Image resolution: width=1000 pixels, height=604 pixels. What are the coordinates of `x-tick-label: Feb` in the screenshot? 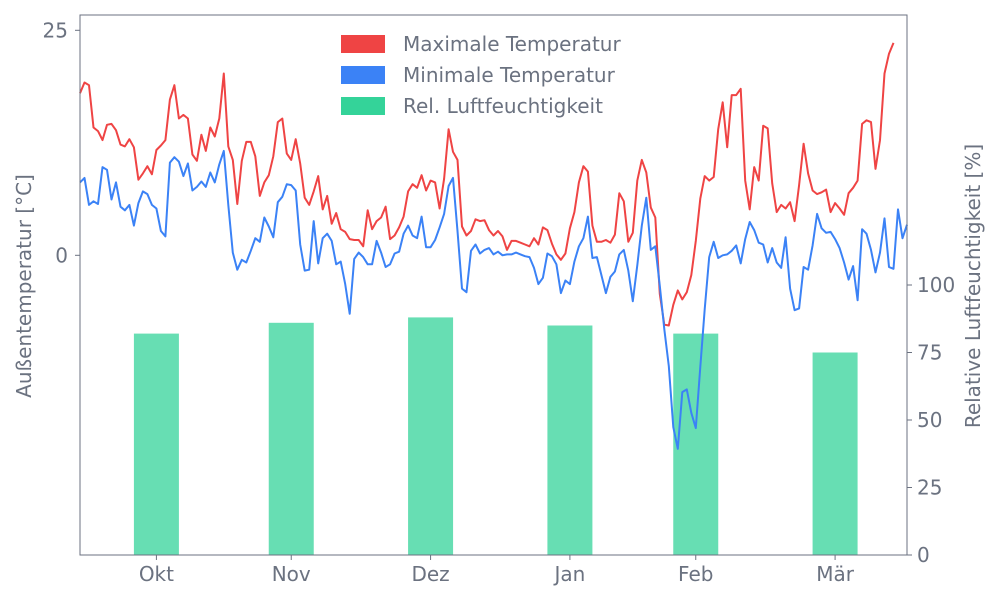 It's located at (695, 574).